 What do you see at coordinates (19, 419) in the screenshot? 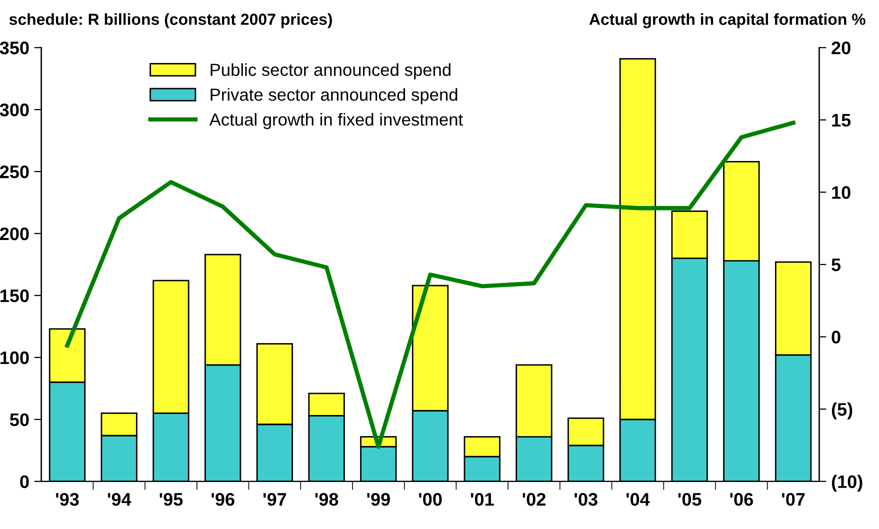
I see `y-tick-label: 50` at bounding box center [19, 419].